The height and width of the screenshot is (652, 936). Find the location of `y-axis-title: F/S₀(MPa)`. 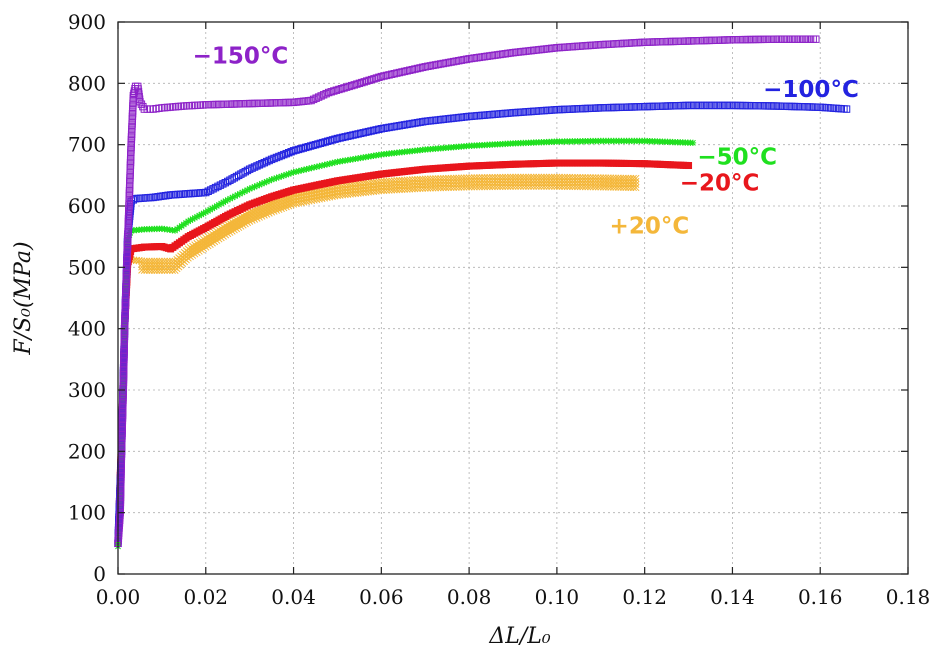

y-axis-title: F/S₀(MPa) is located at coordinates (23, 298).